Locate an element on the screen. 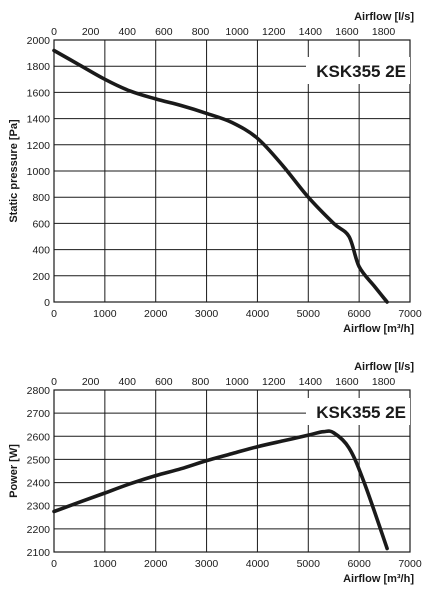 The image size is (428, 594). y-tick-label: 1400 is located at coordinates (39, 120).